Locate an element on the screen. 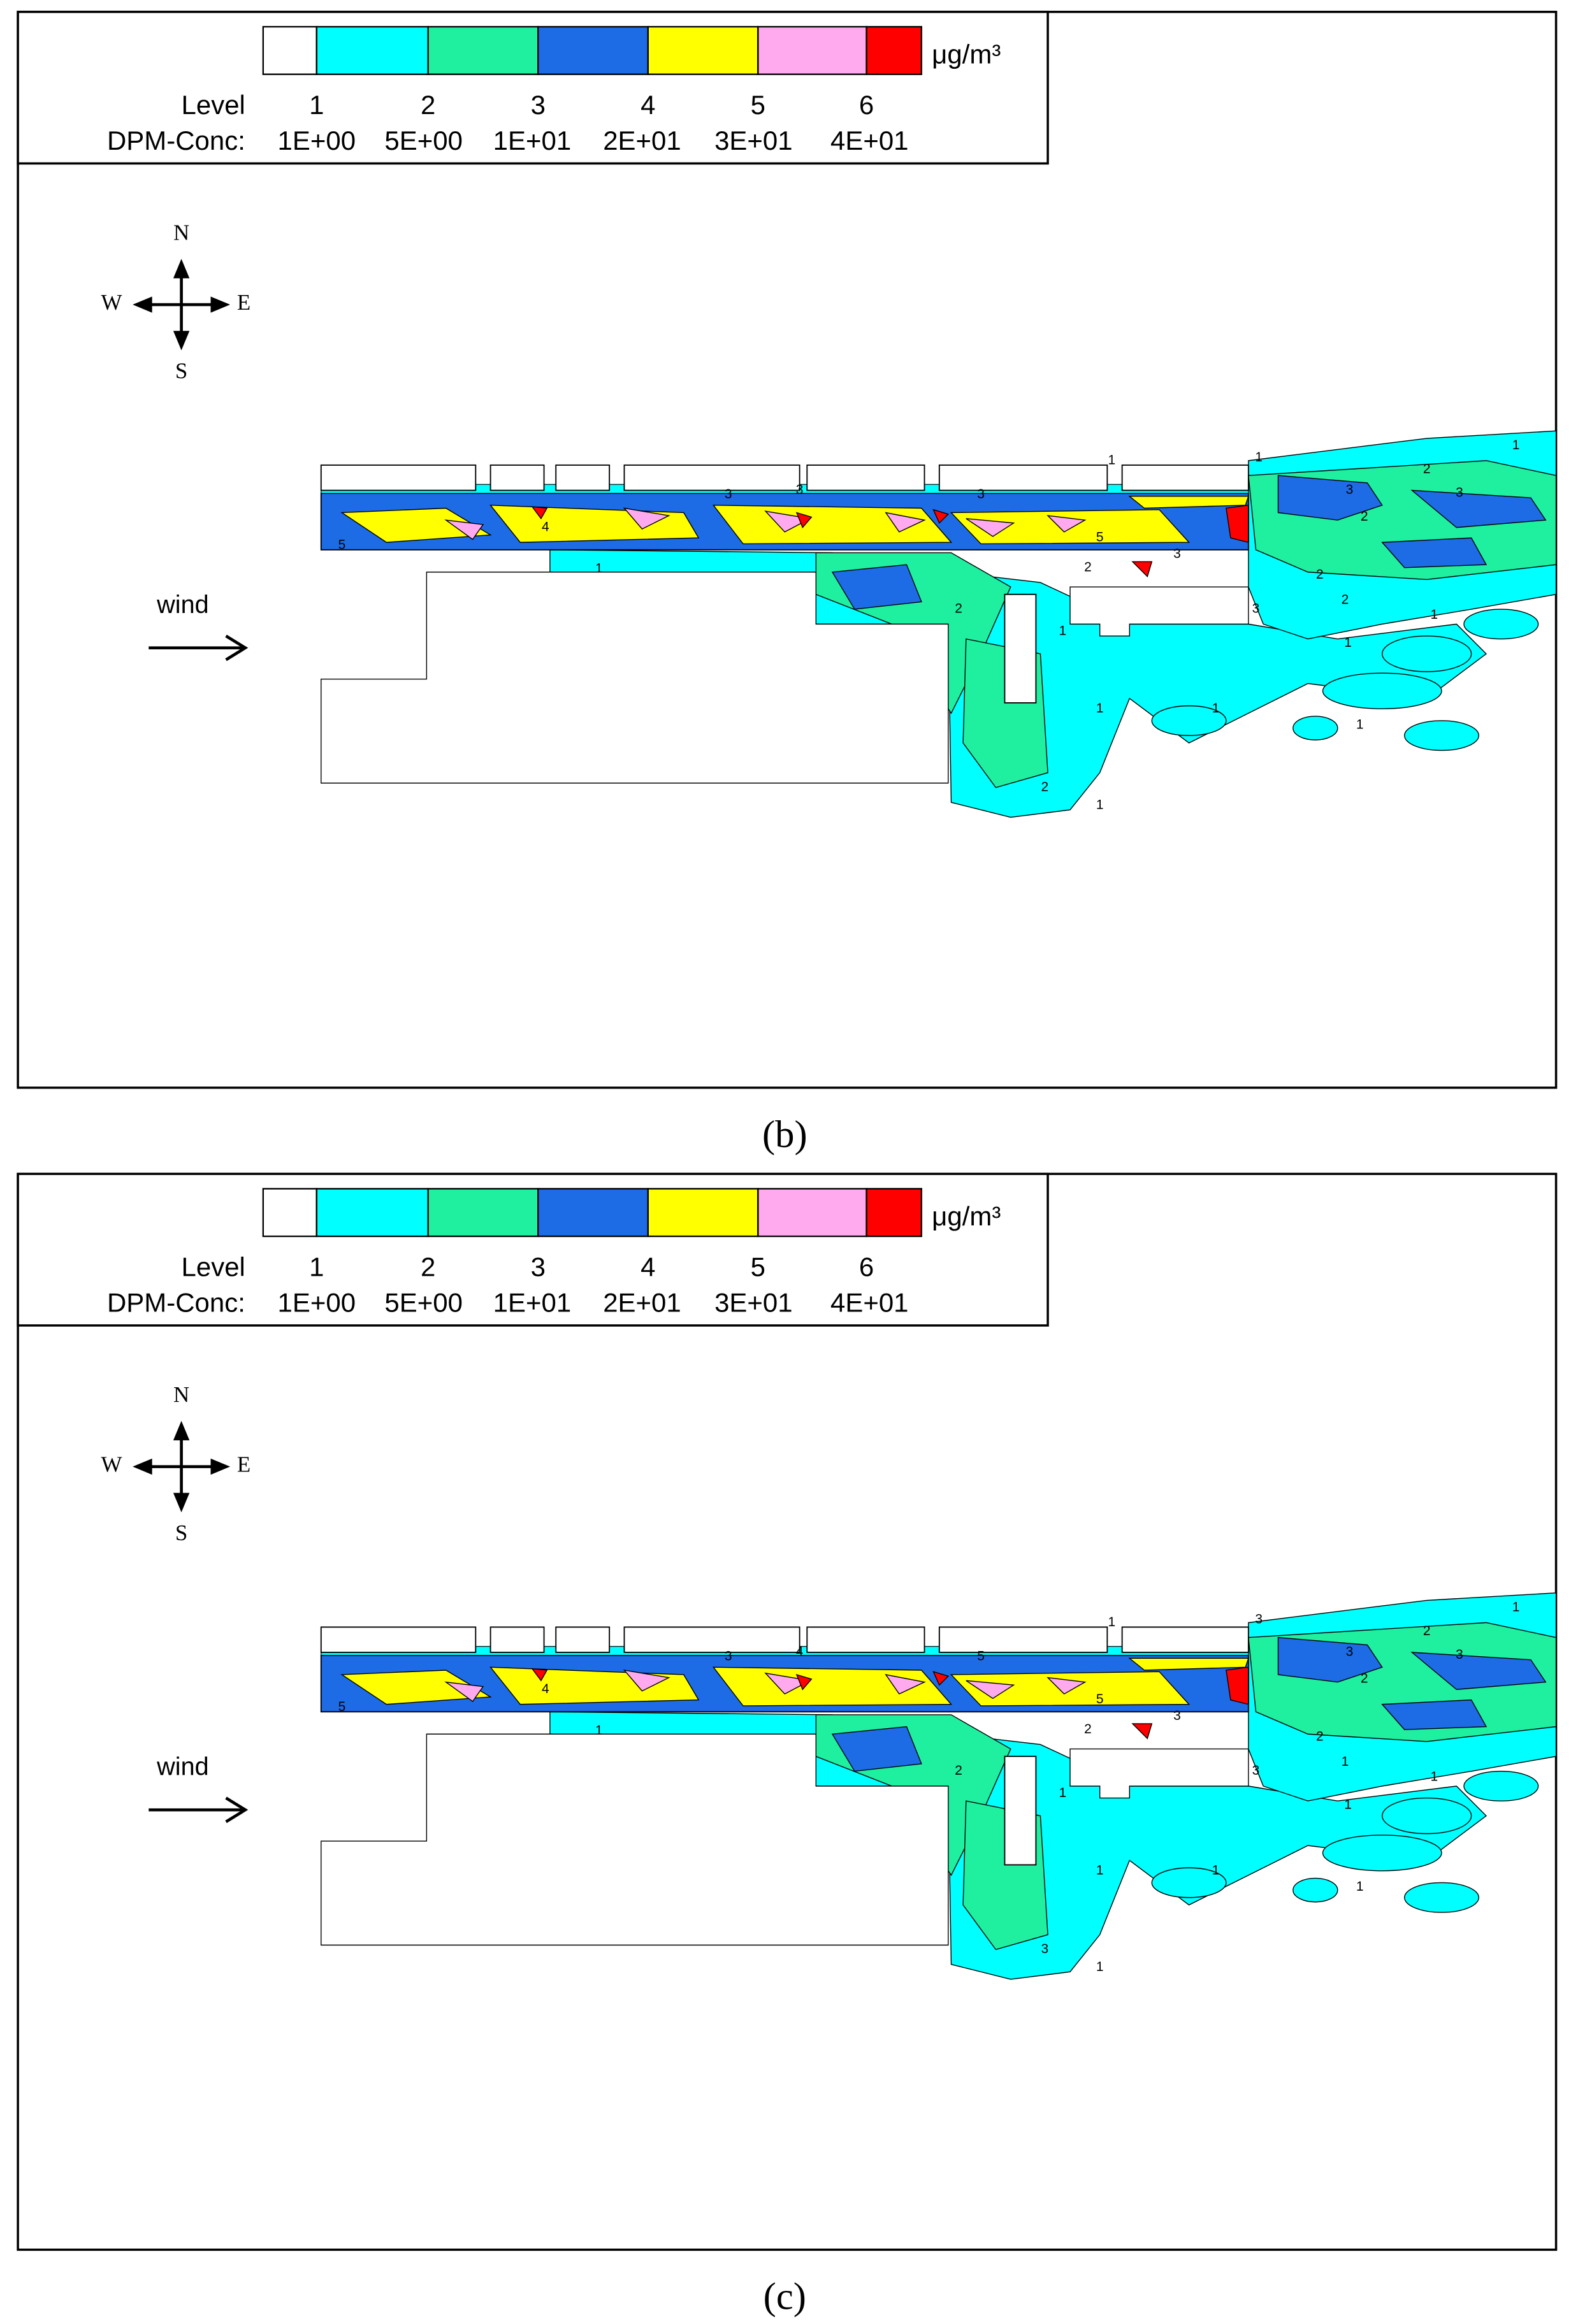 The height and width of the screenshot is (2324, 1571). compass-s: S is located at coordinates (181, 371).